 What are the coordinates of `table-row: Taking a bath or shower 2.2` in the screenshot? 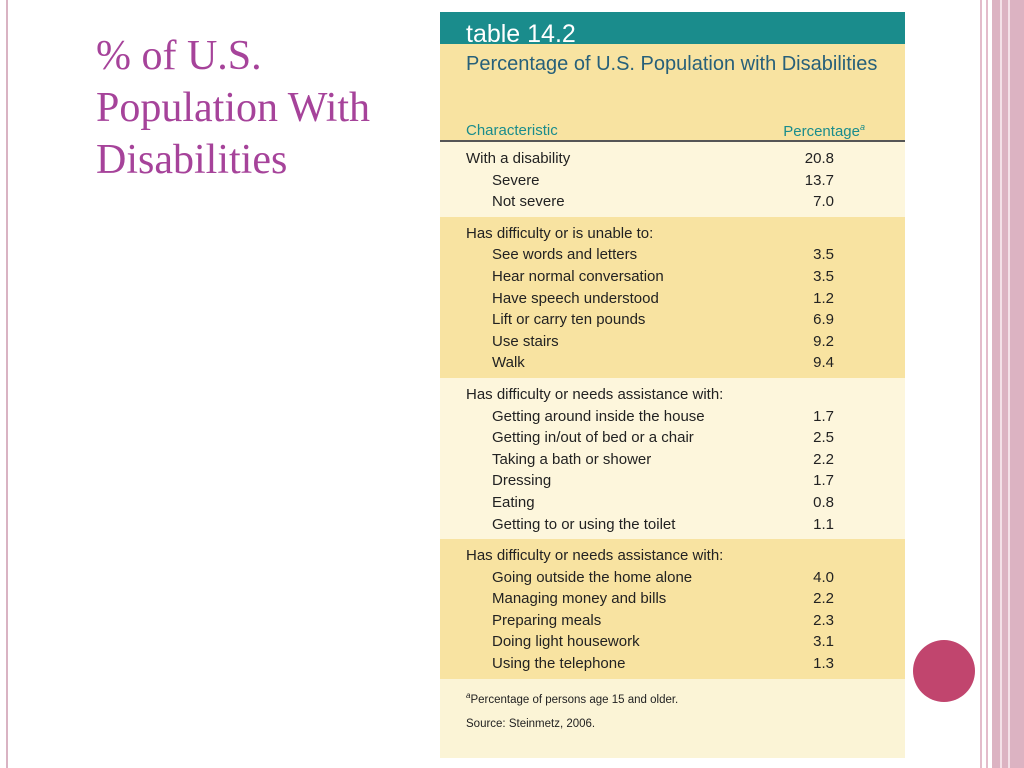 It's located at (672, 460).